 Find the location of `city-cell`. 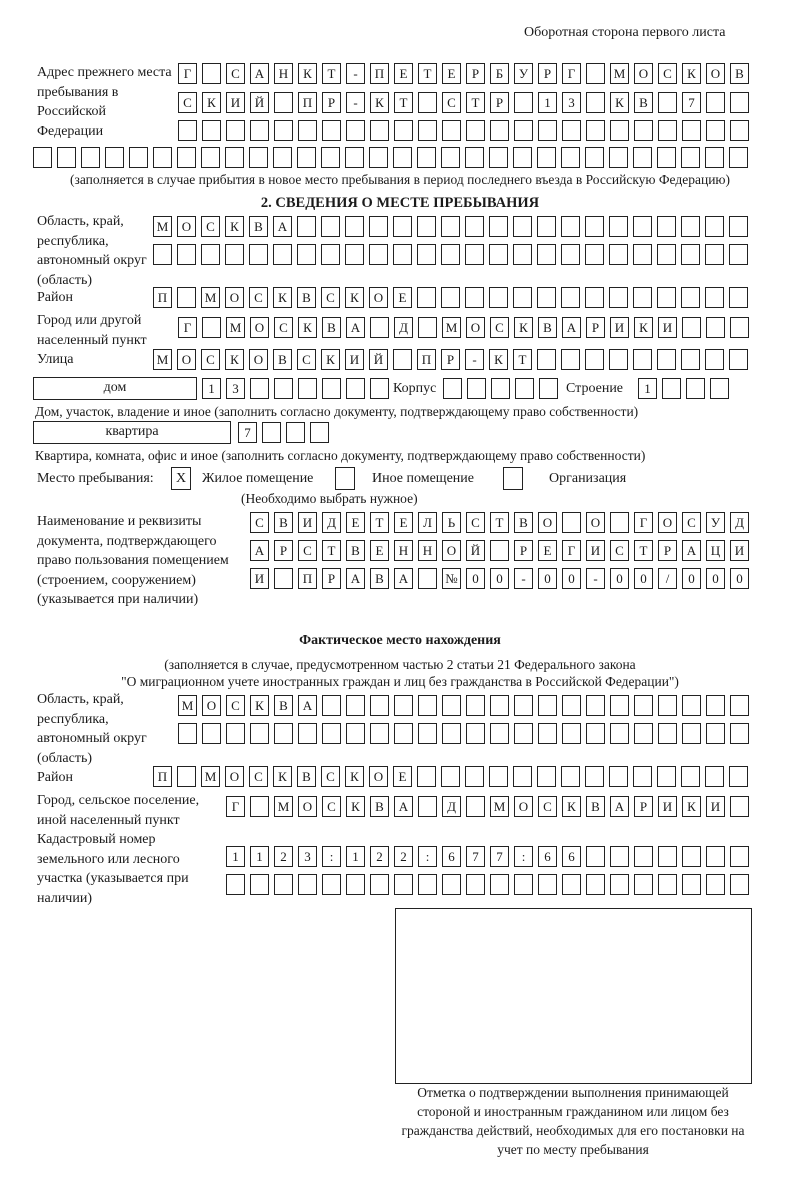

city-cell is located at coordinates (379, 327).